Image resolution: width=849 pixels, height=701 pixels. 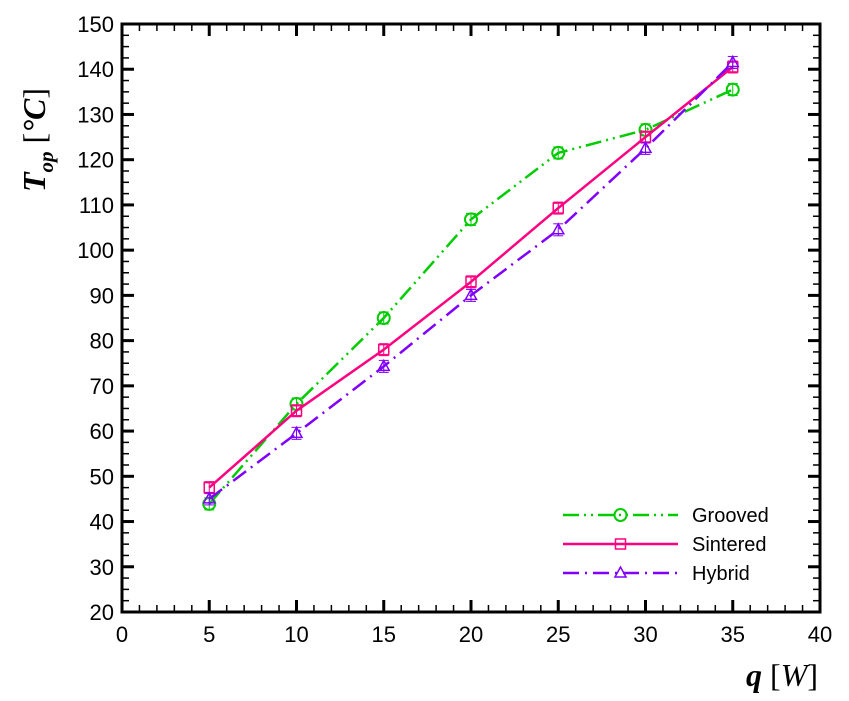 What do you see at coordinates (729, 545) in the screenshot?
I see `legend-label: Sintered` at bounding box center [729, 545].